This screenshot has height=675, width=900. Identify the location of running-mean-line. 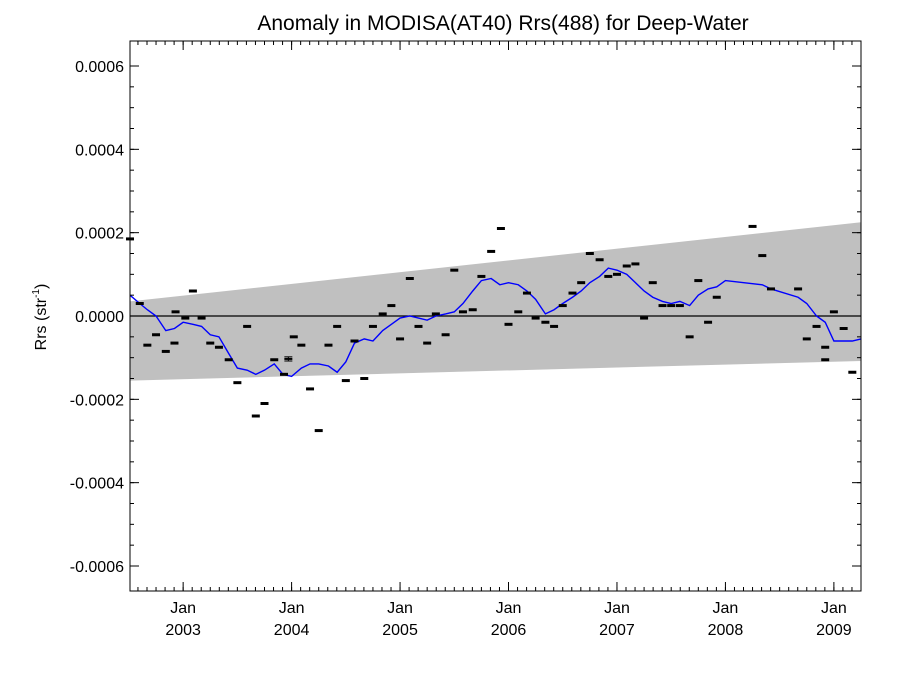
(495, 322).